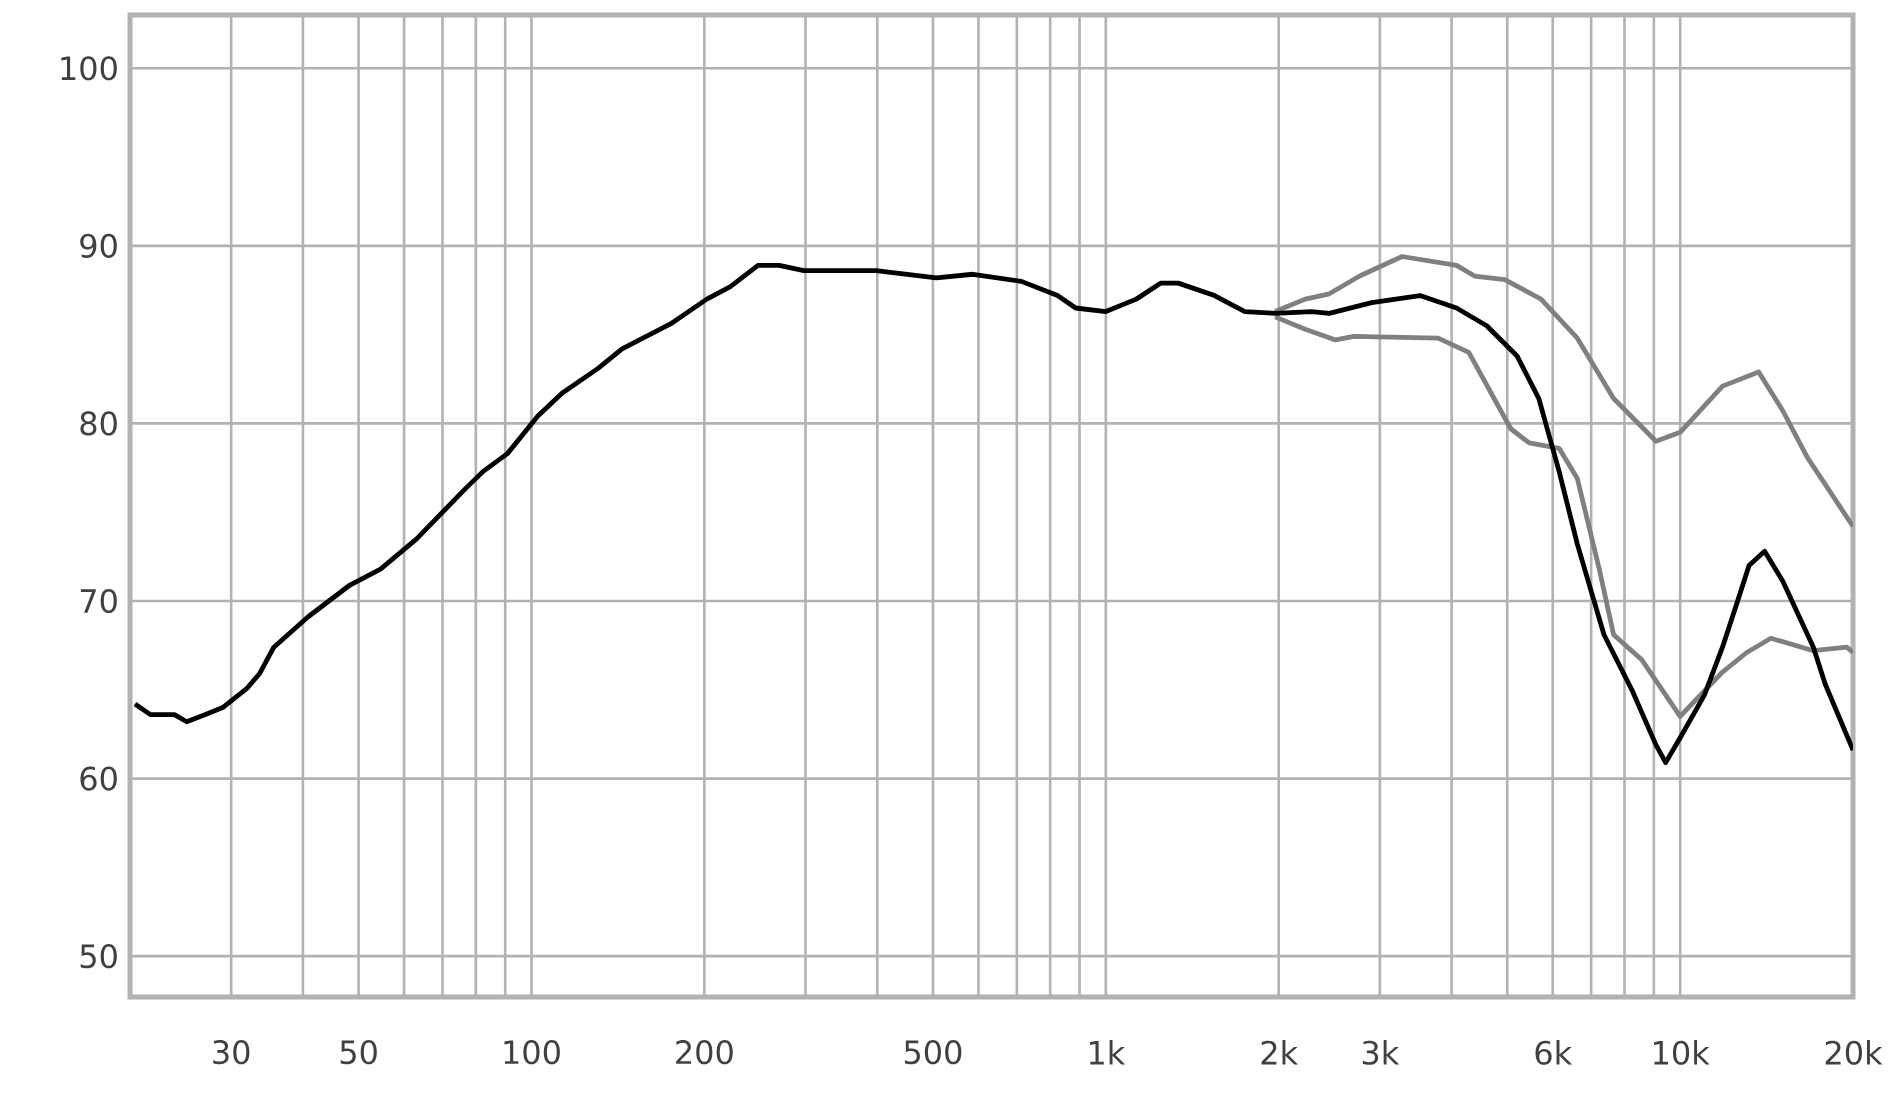 This screenshot has height=1099, width=1899. Describe the element at coordinates (1682, 1052) in the screenshot. I see `x-tick-label: 10k` at that location.